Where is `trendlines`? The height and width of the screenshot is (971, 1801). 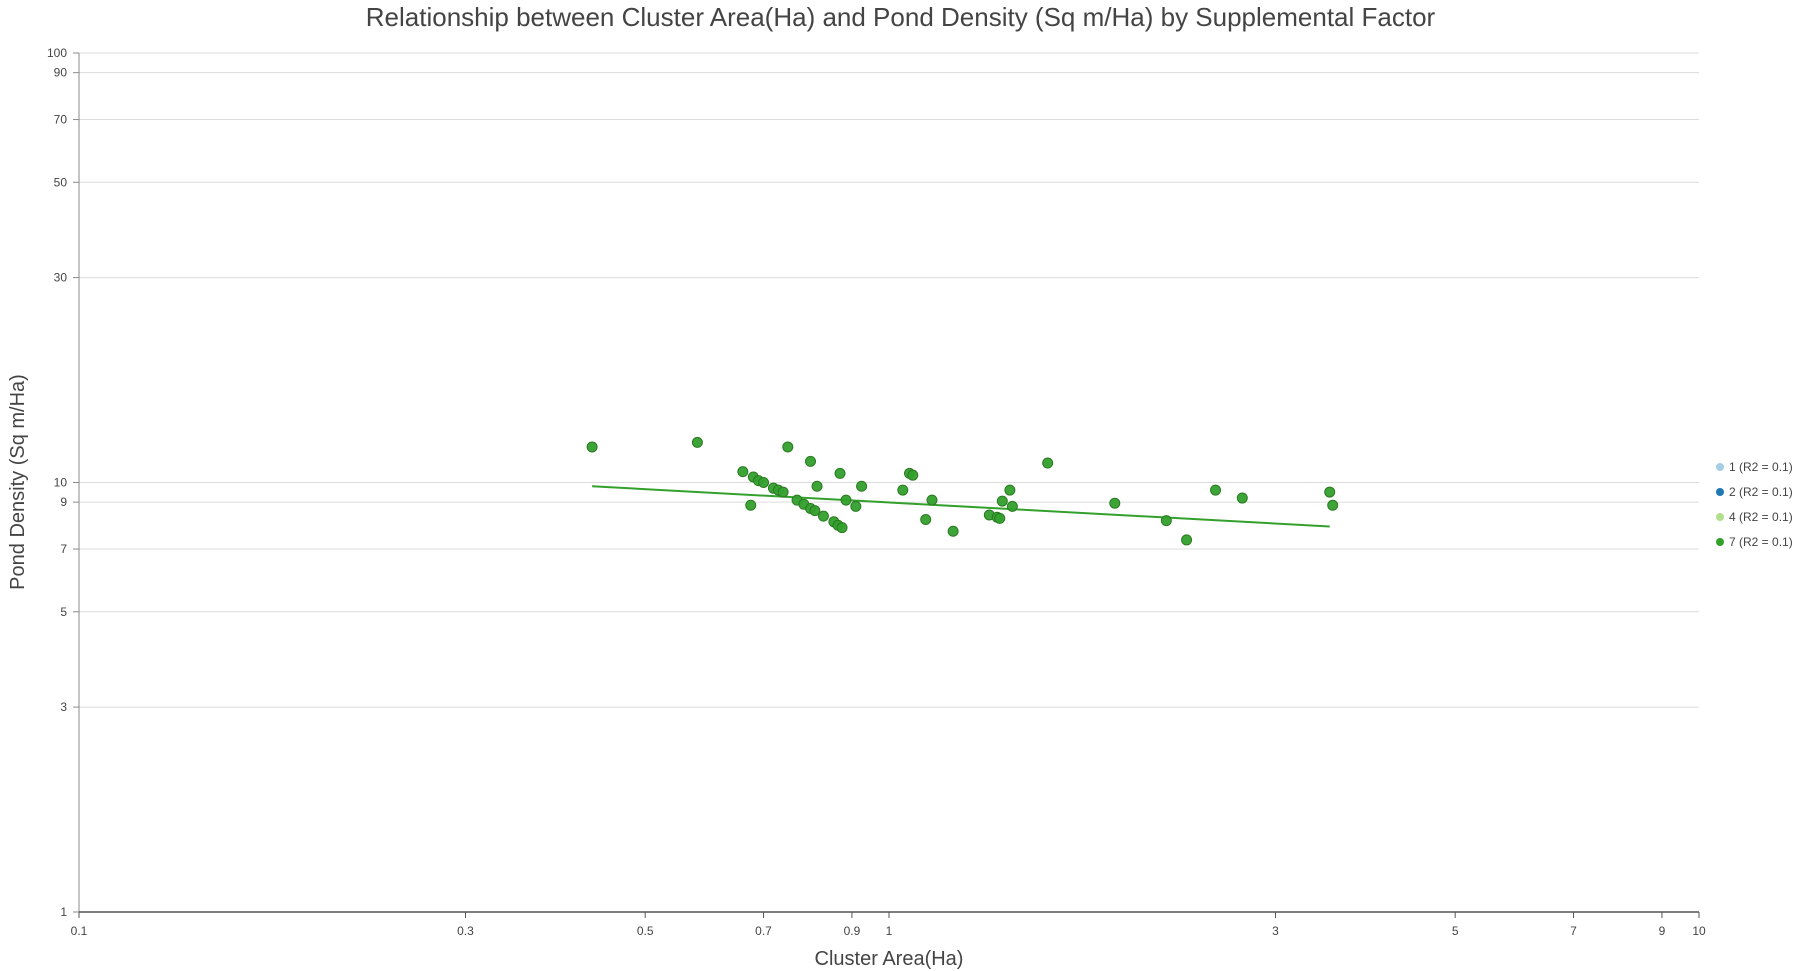 trendlines is located at coordinates (961, 506).